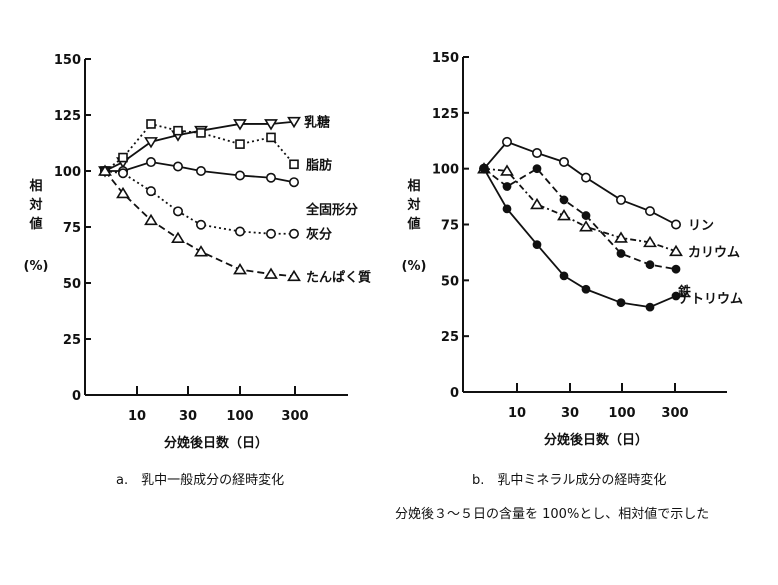  I want to click on series-label: 乳糖, so click(317, 123).